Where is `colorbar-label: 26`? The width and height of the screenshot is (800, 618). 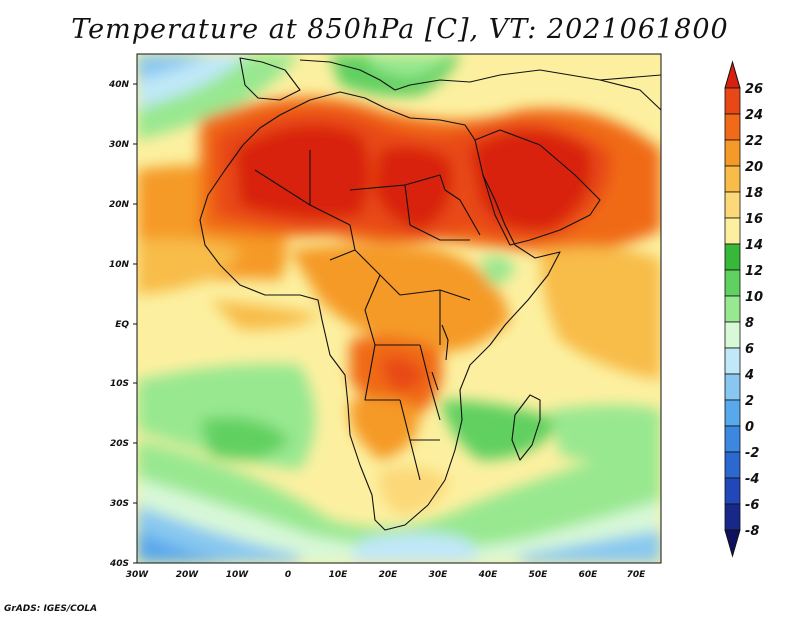
colorbar-label: 26 is located at coordinates (754, 89).